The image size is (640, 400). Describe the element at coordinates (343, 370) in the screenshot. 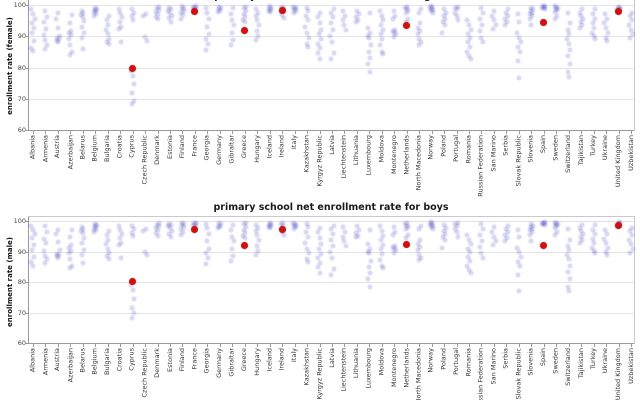

I see `x-tick-label-text: Liechtenstein` at that location.